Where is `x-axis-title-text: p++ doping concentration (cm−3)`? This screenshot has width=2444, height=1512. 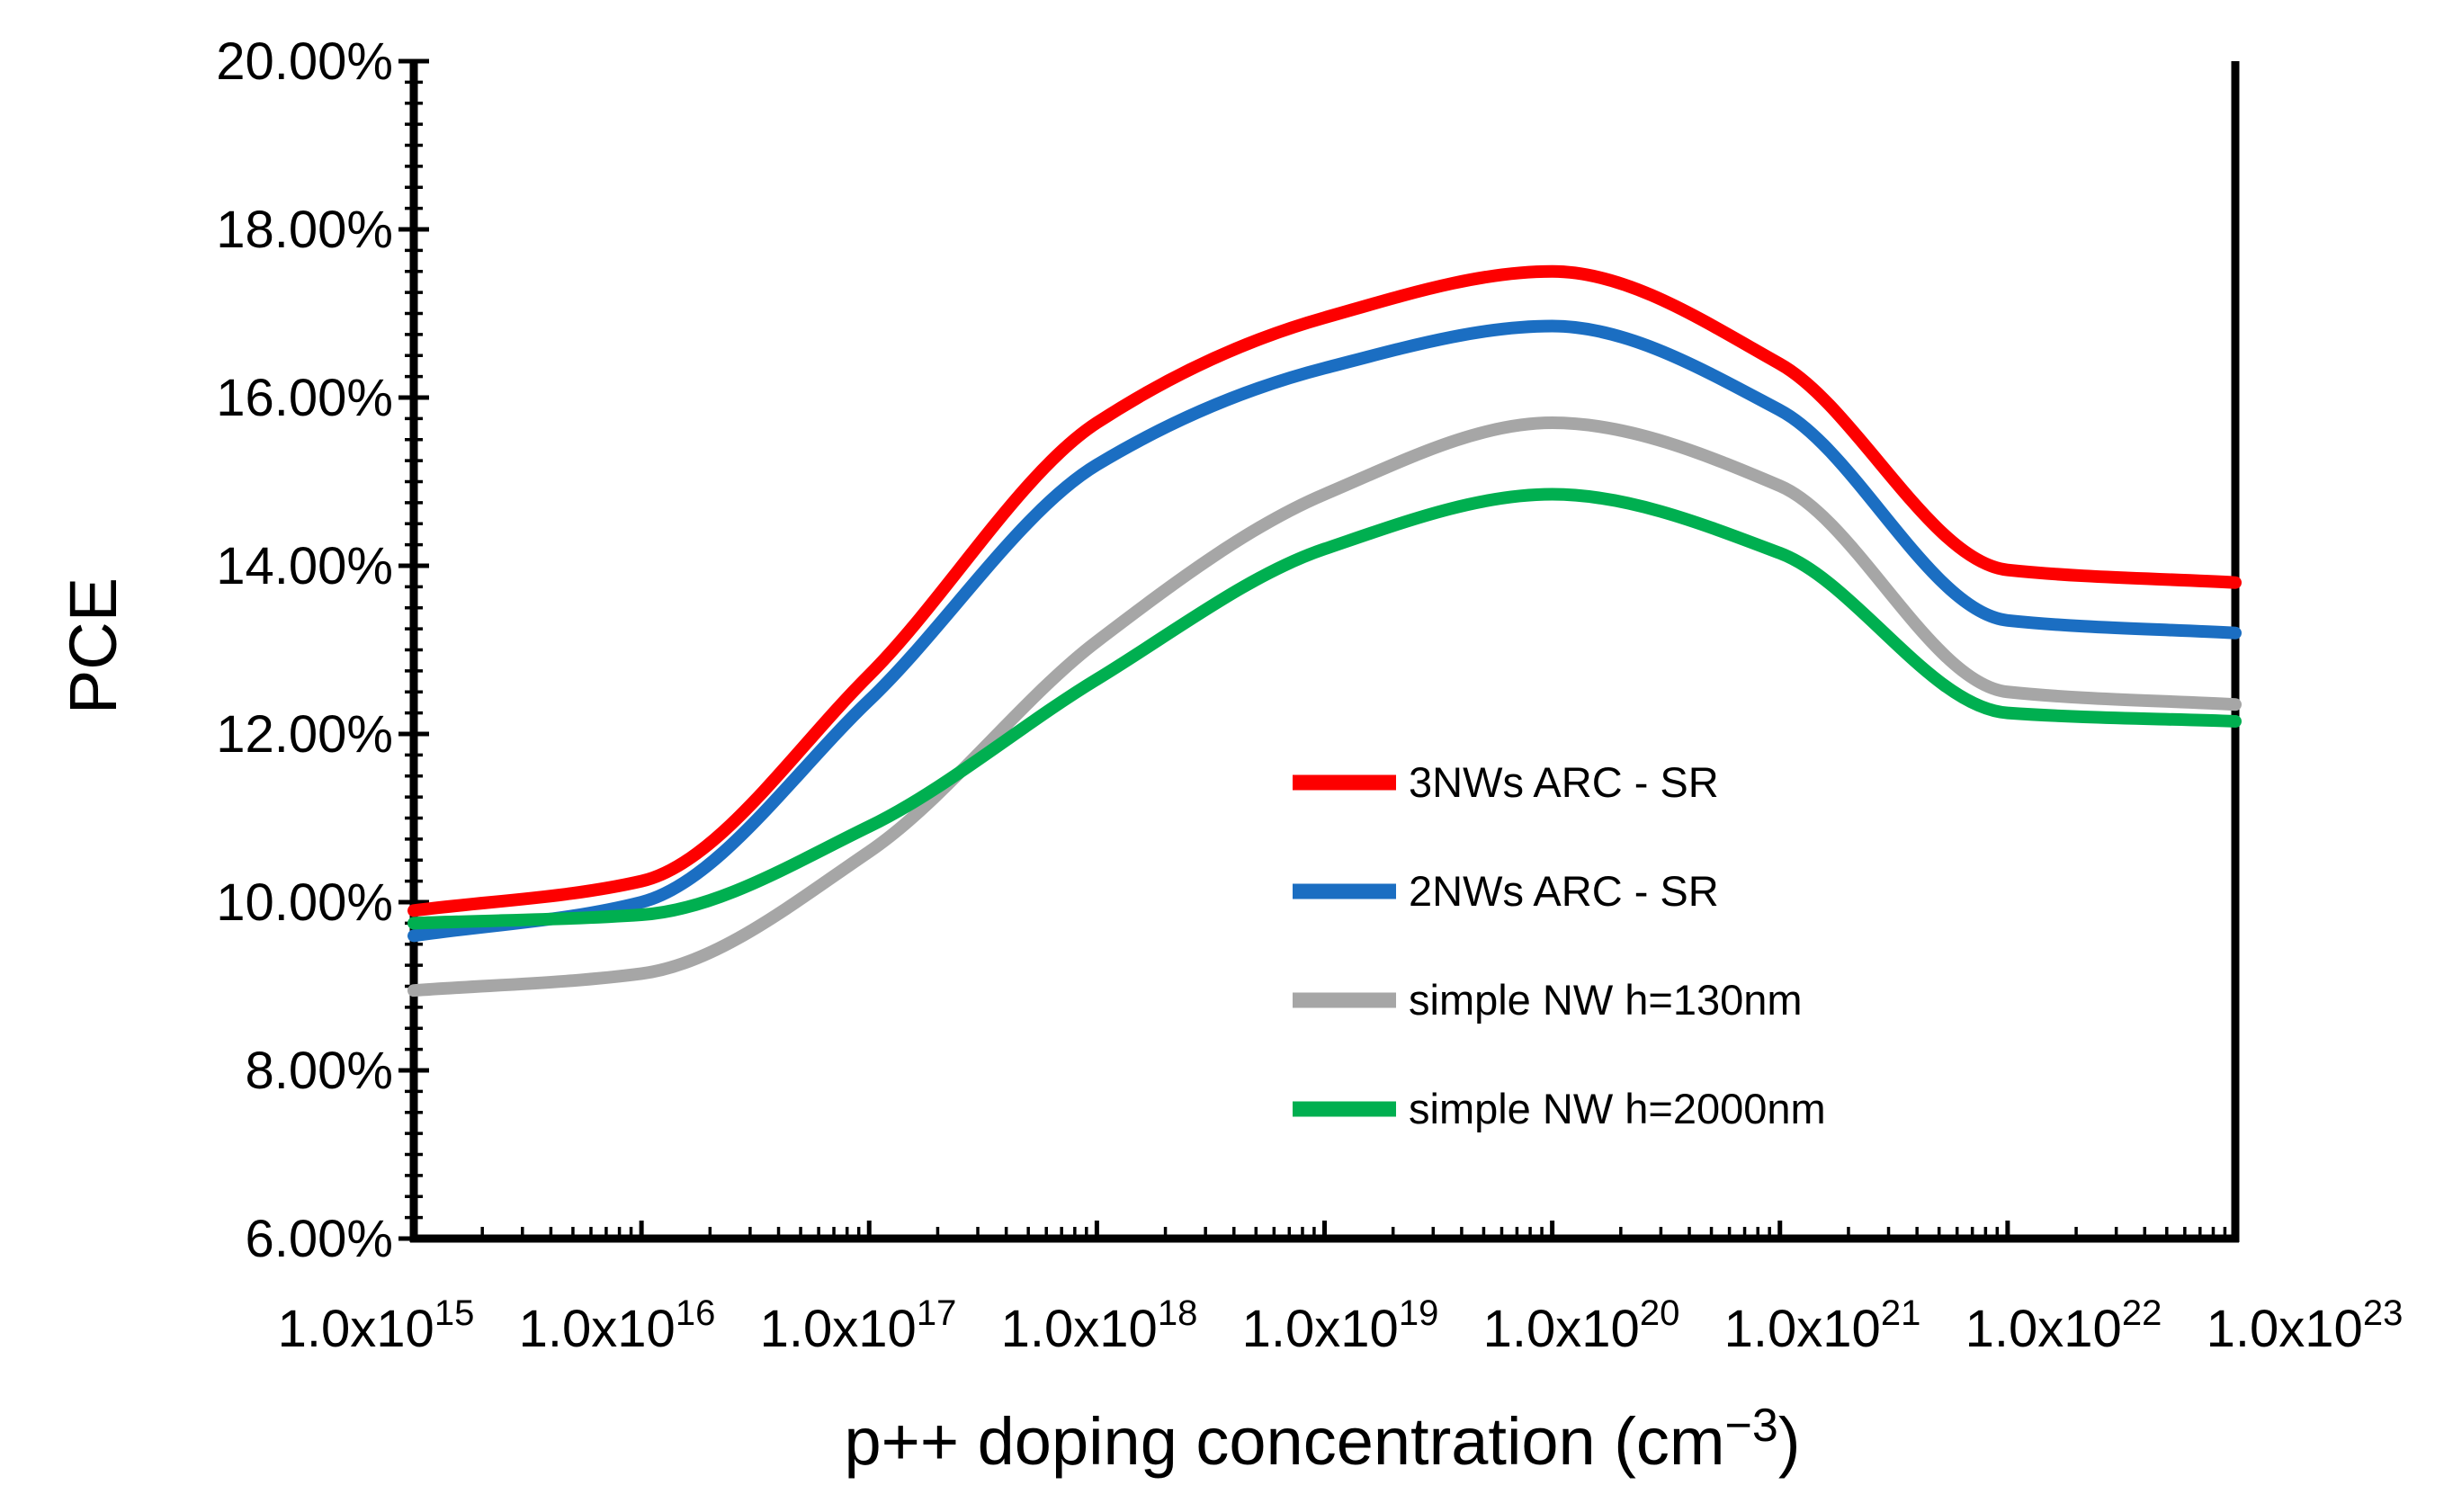 x-axis-title-text: p++ doping concentration (cm−3) is located at coordinates (1322, 1439).